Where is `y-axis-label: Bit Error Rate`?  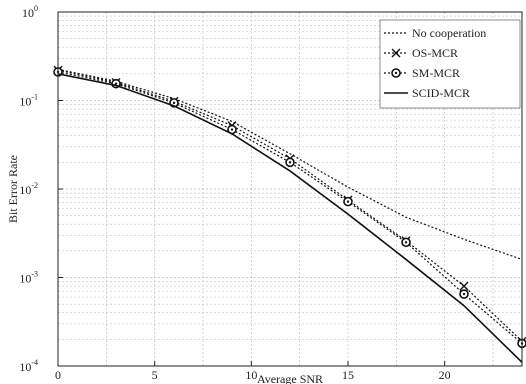
y-axis-label: Bit Error Rate is located at coordinates (13, 189).